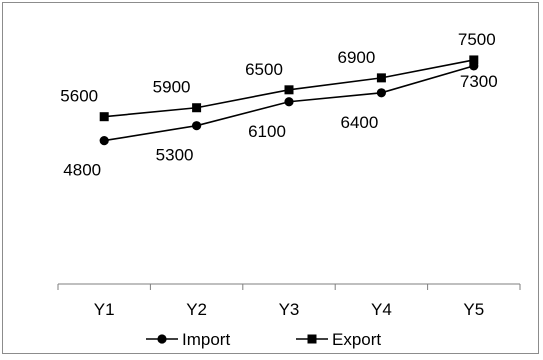 The height and width of the screenshot is (360, 543). Describe the element at coordinates (473, 309) in the screenshot. I see `x-tick-label: Y5` at that location.